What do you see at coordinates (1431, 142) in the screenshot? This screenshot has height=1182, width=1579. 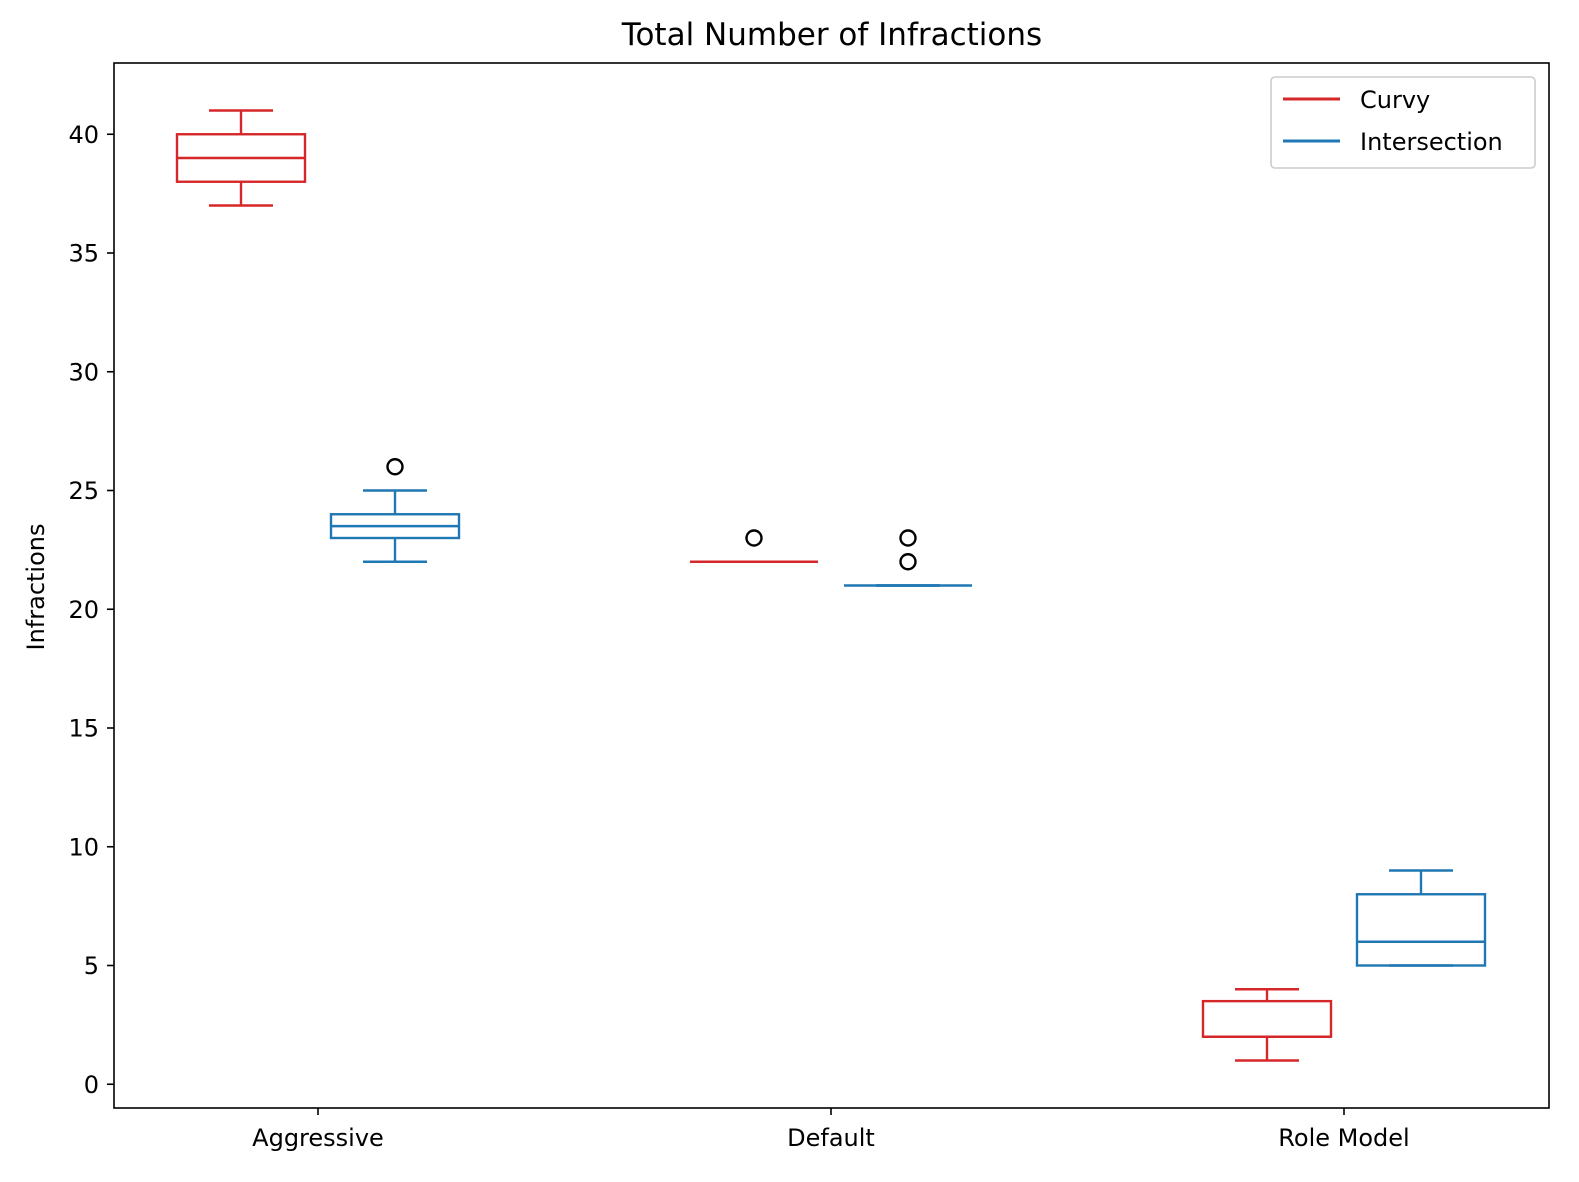 I see `legend-label-intersection: Intersection` at bounding box center [1431, 142].